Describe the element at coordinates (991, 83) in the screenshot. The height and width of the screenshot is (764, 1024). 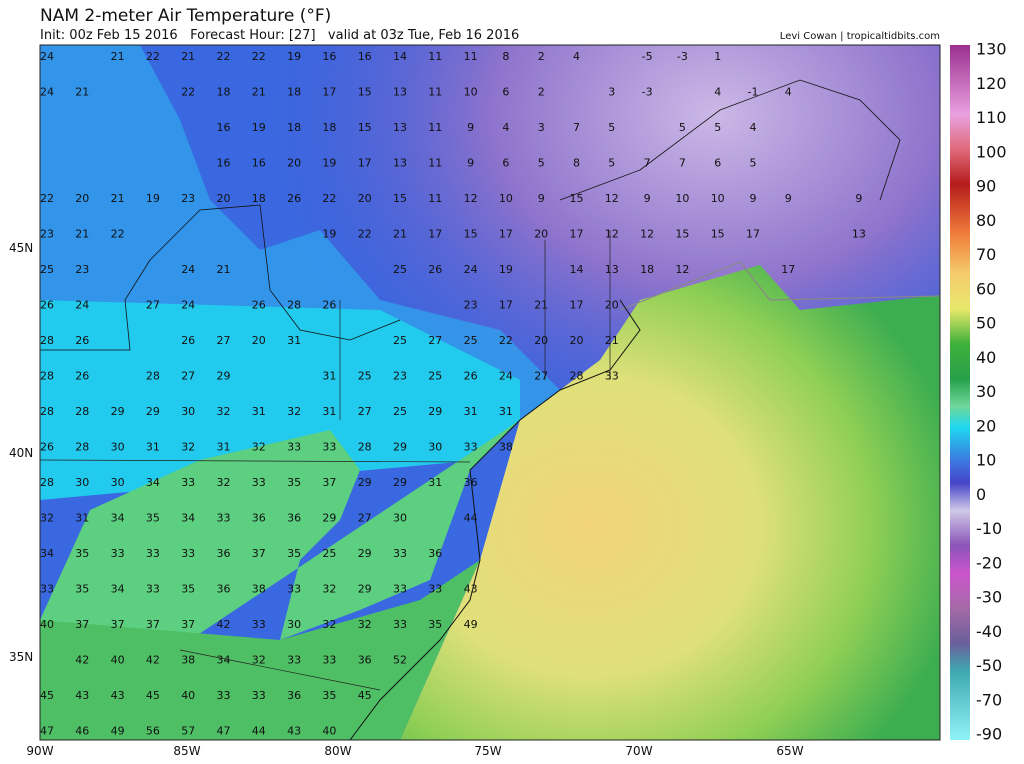
I see `colorbar-label: 120` at that location.